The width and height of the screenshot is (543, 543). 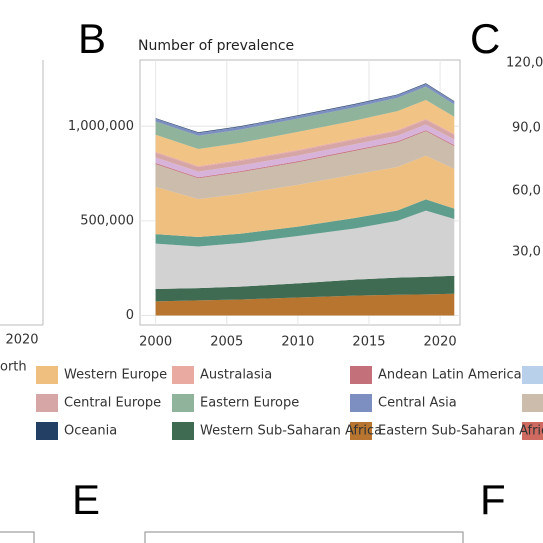 I want to click on panel-letter: C, so click(x=485, y=38).